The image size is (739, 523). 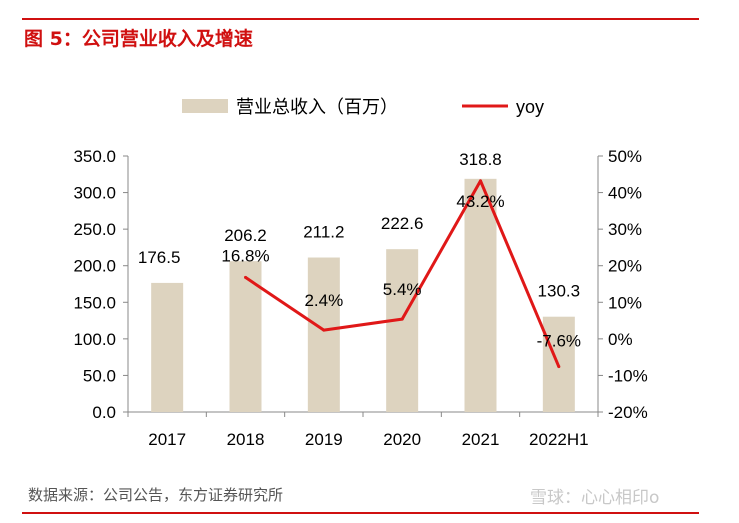 What do you see at coordinates (323, 300) in the screenshot?
I see `yoy-value-label: 2.4%` at bounding box center [323, 300].